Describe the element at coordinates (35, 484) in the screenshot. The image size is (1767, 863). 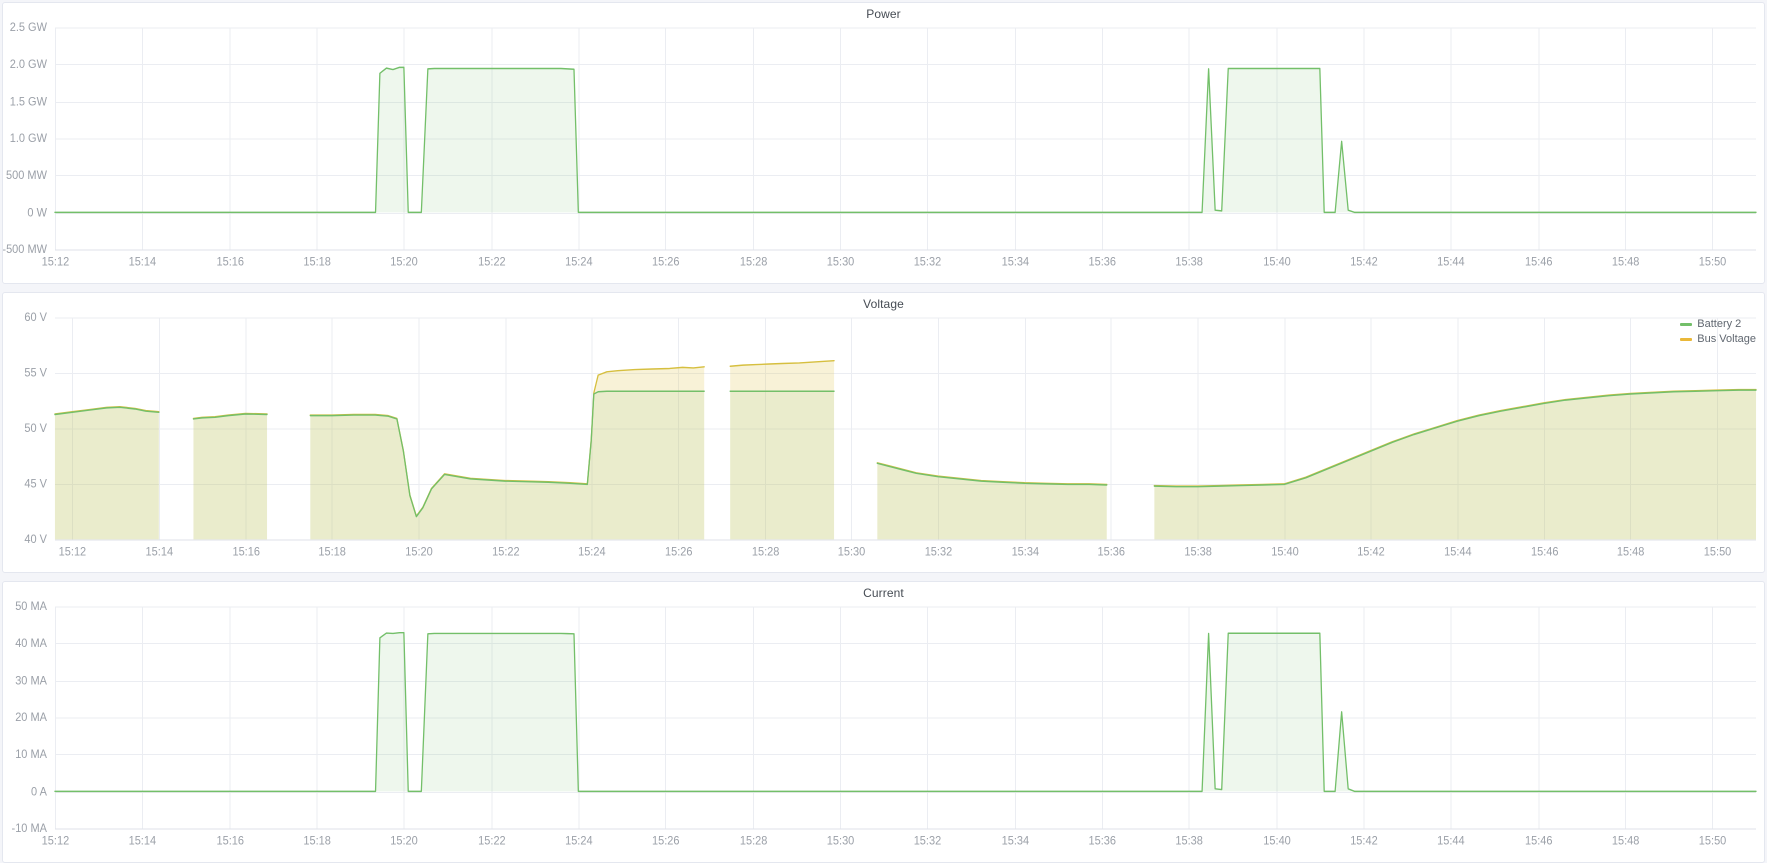
I see `y-axis-tick-label: 45 V` at that location.